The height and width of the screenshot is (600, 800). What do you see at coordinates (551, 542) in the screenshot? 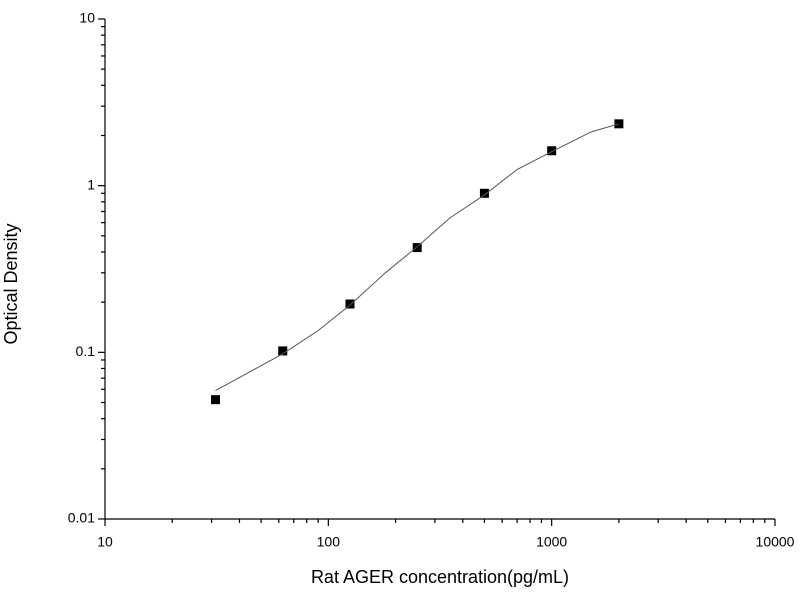
I see `x-tick-label: 1000` at bounding box center [551, 542].